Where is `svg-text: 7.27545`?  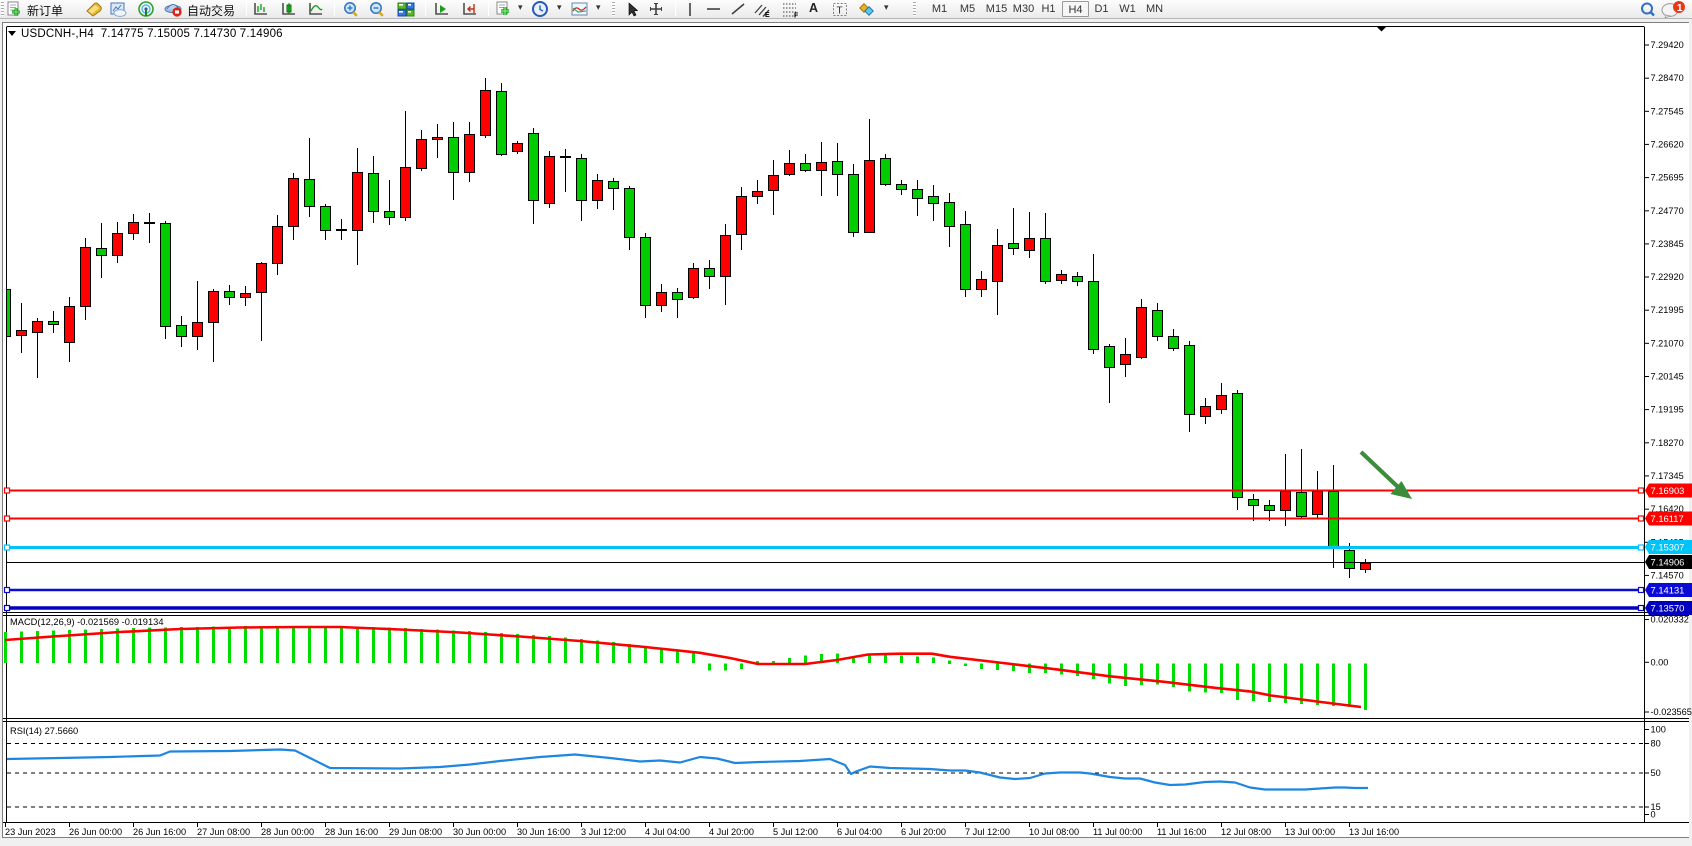 svg-text: 7.27545 is located at coordinates (1667, 111).